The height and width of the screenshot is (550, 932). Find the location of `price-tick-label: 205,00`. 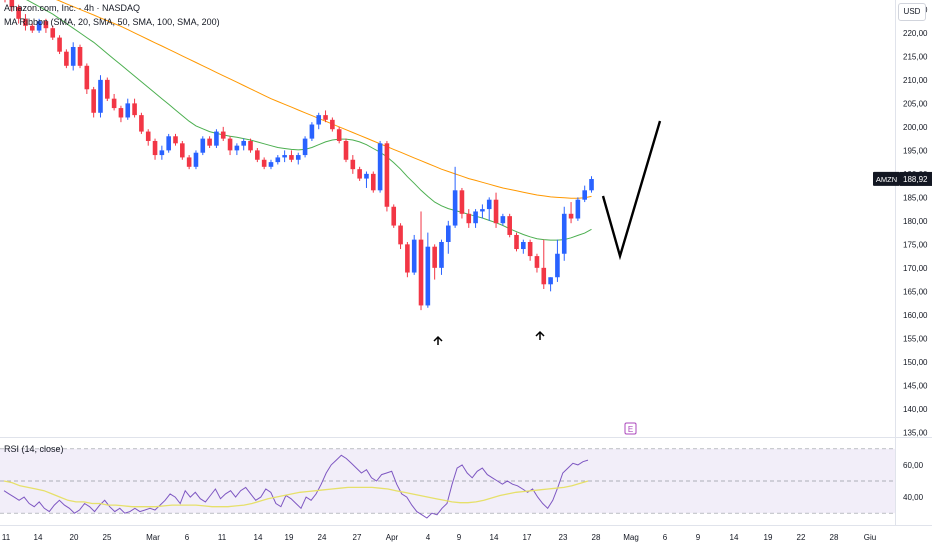

price-tick-label: 205,00 is located at coordinates (915, 103).